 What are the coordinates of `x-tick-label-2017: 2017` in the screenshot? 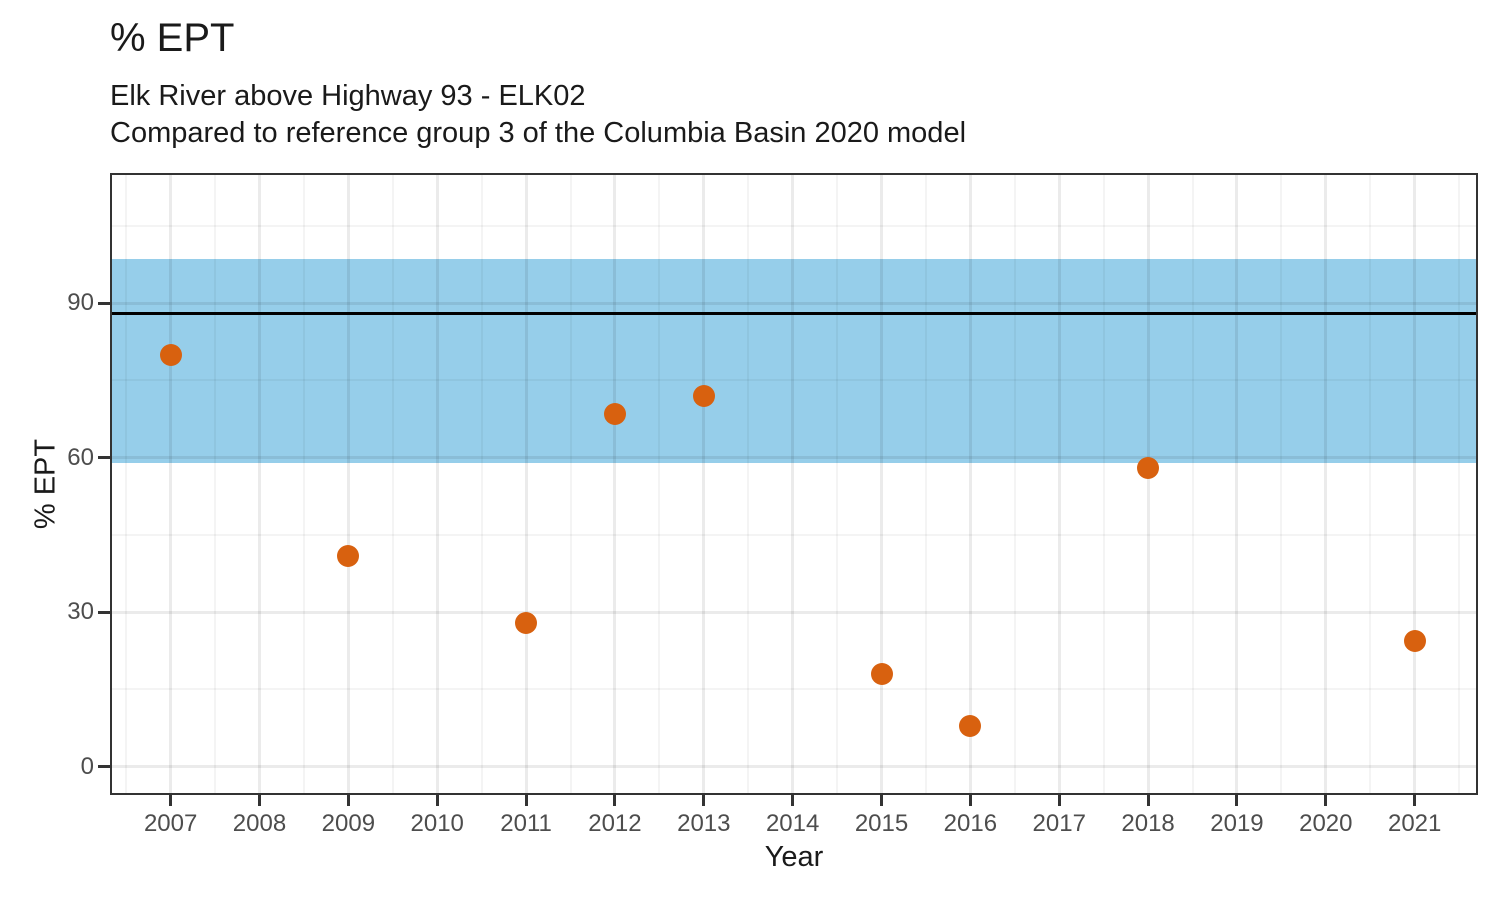 It's located at (1059, 823).